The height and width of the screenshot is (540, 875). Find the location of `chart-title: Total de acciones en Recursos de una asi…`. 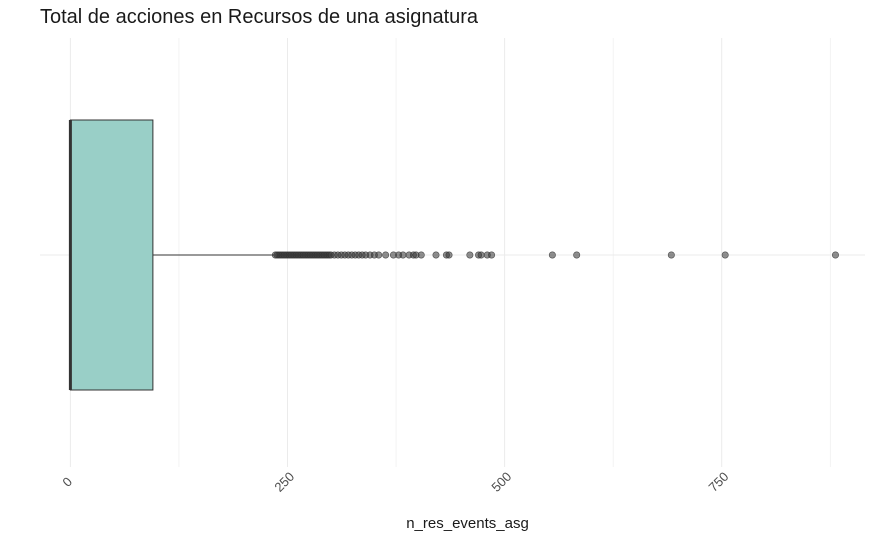

chart-title: Total de acciones en Recursos de una asi… is located at coordinates (259, 17).